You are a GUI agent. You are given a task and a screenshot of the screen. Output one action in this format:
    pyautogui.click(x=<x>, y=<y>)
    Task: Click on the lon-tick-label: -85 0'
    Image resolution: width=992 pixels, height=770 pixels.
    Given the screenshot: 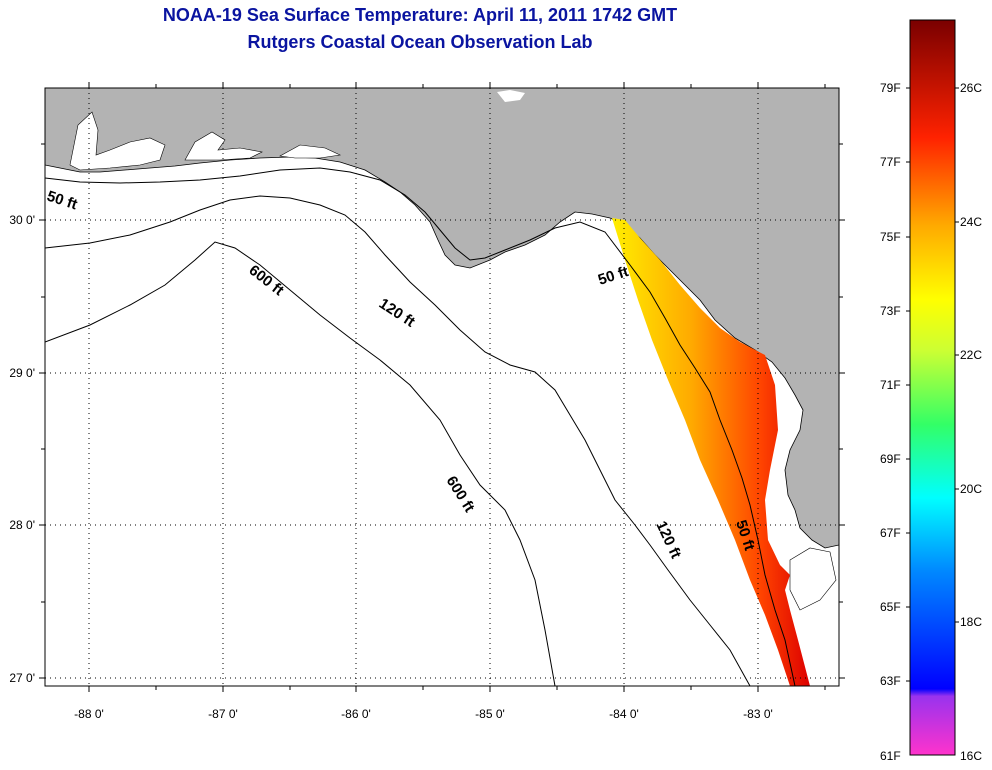 What is the action you would take?
    pyautogui.click(x=490, y=714)
    